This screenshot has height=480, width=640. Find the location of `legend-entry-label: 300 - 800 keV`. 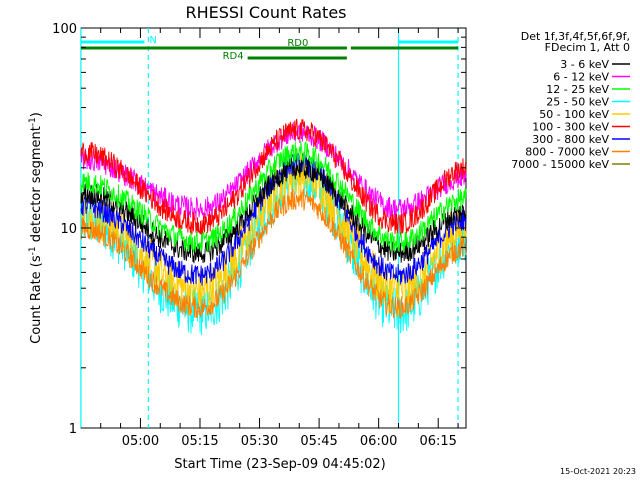

legend-entry-label: 300 - 800 keV is located at coordinates (570, 139).